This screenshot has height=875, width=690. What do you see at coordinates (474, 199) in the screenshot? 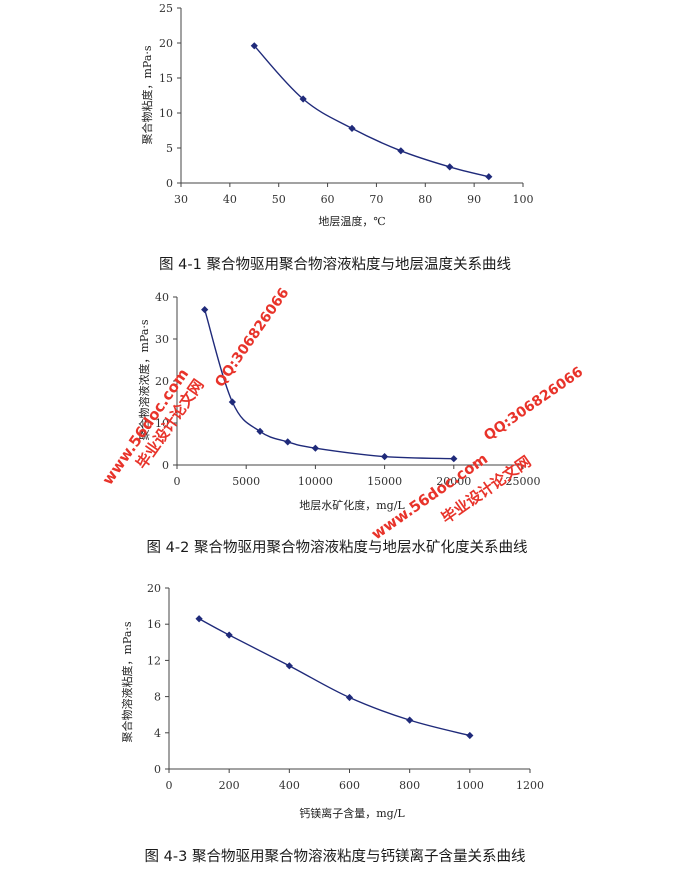
I see `chart-1-x-tick-label: 90` at bounding box center [474, 199].